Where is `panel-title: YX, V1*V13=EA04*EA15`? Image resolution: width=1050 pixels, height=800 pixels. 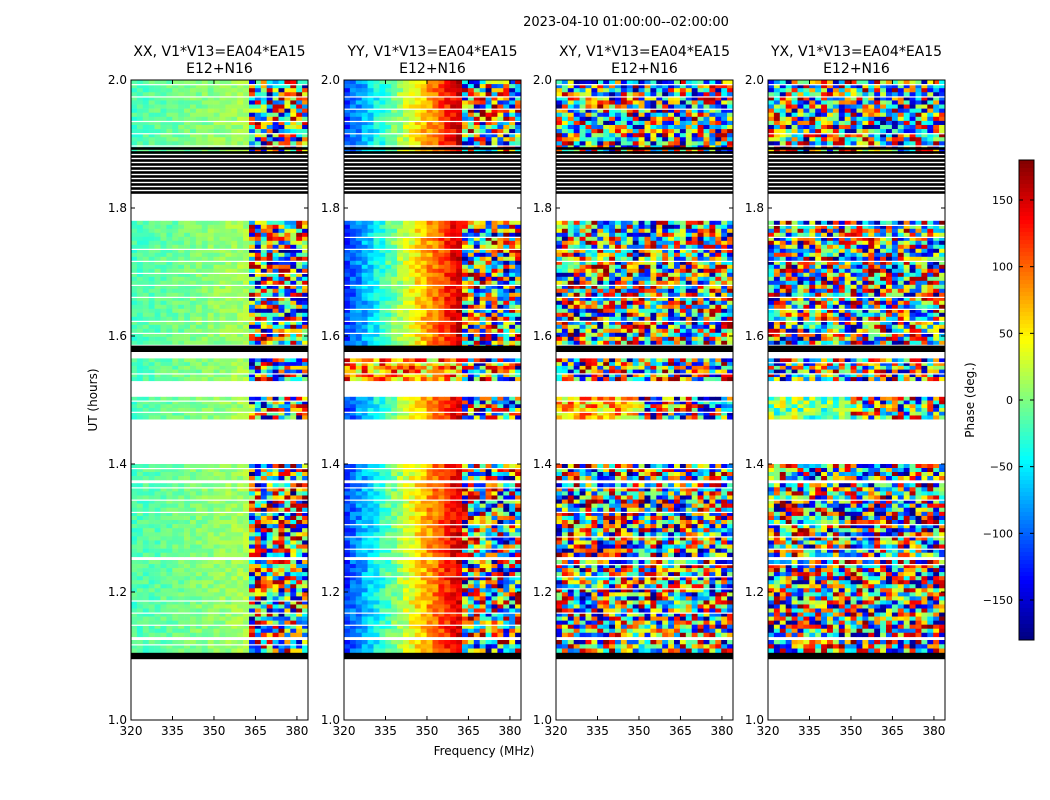
panel-title: YX, V1*V13=EA04*EA15 is located at coordinates (856, 52).